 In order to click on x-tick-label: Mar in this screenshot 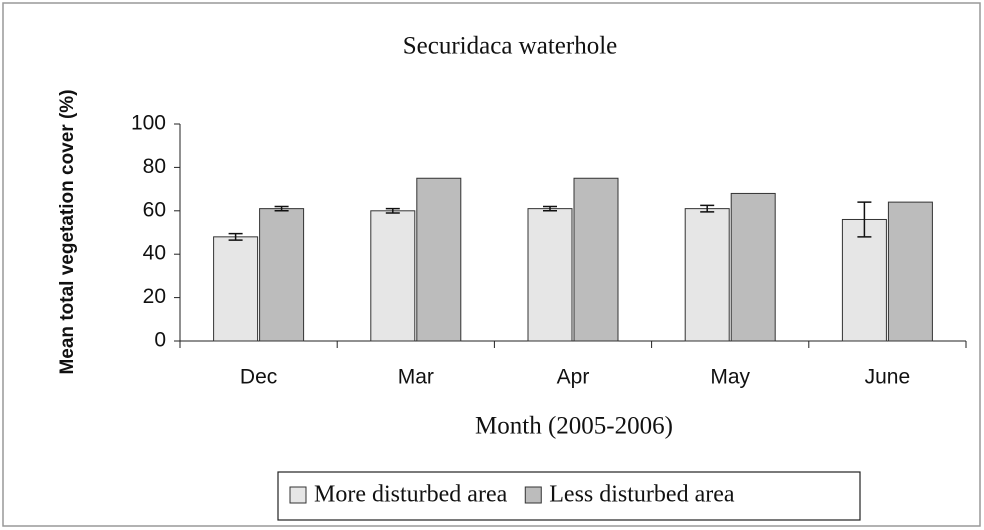, I will do `click(416, 377)`.